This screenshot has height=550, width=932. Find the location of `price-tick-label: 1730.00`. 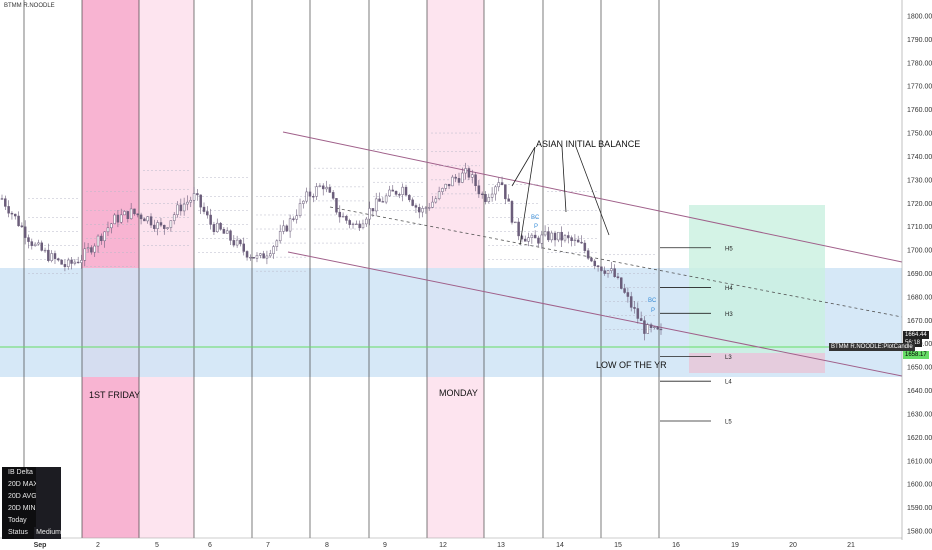

price-tick-label: 1730.00 is located at coordinates (919, 180).